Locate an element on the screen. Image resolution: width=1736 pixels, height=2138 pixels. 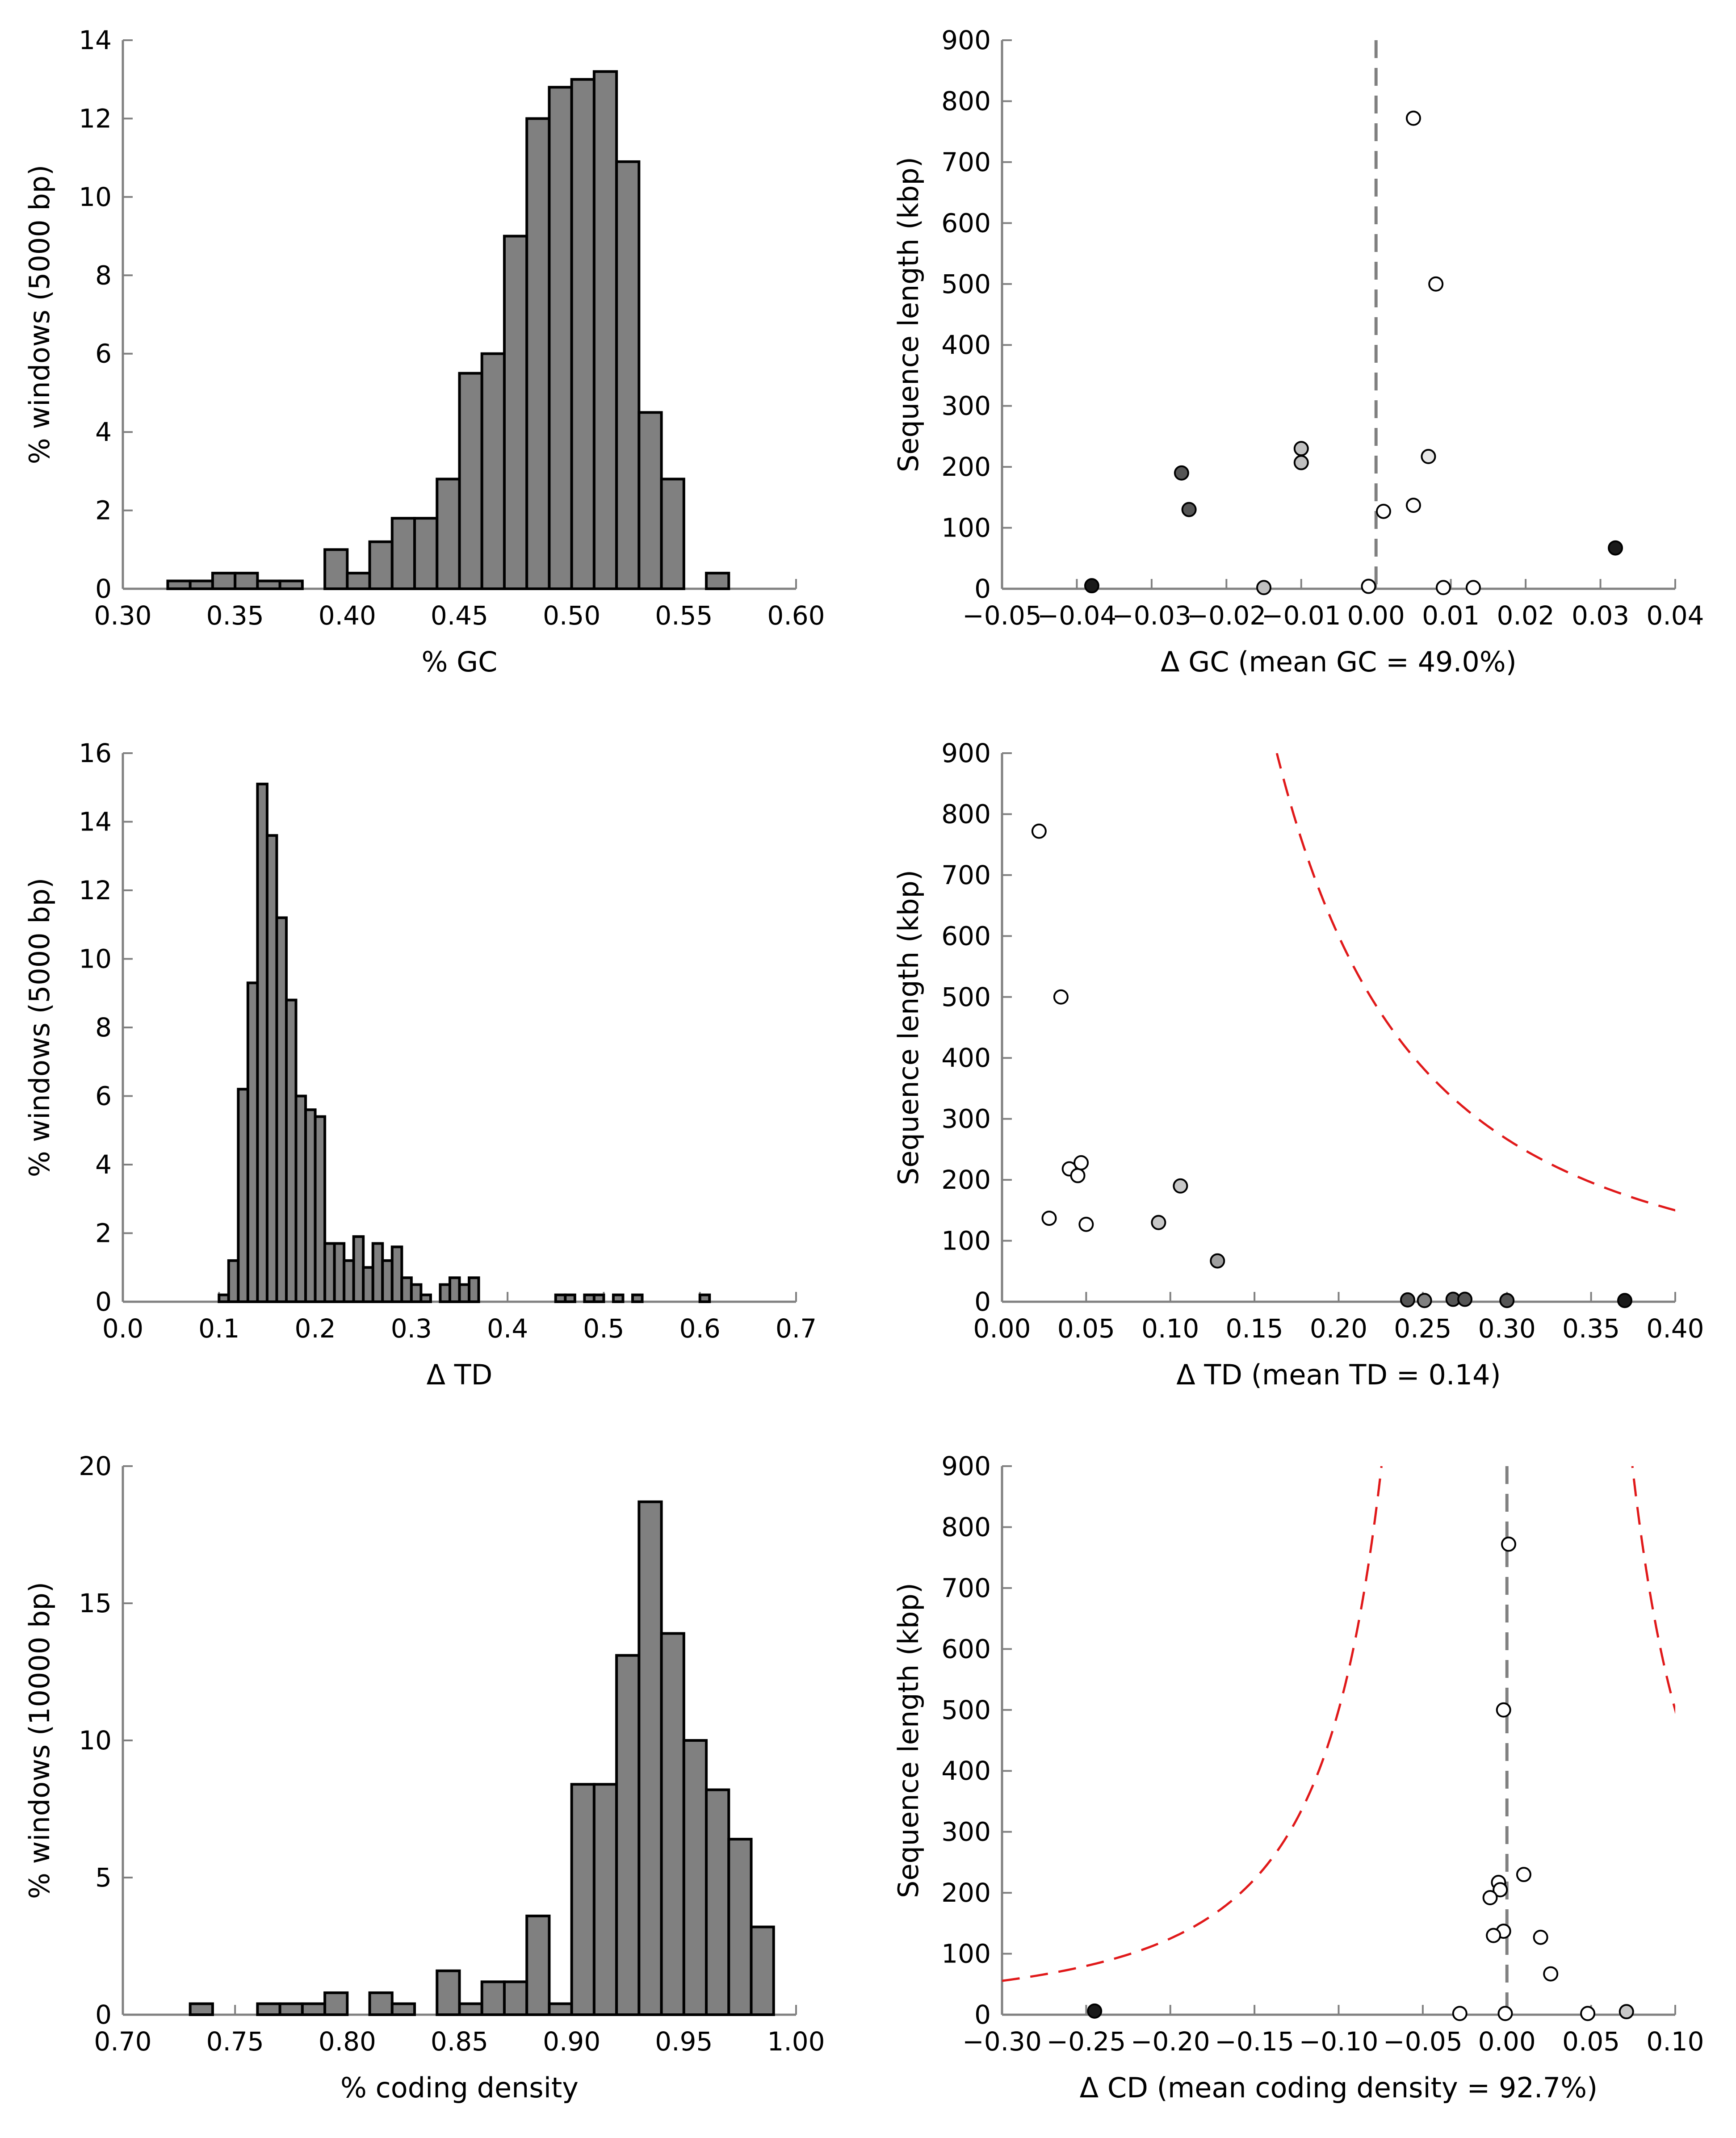
x-tick-label: 0.35 is located at coordinates (1591, 1329).